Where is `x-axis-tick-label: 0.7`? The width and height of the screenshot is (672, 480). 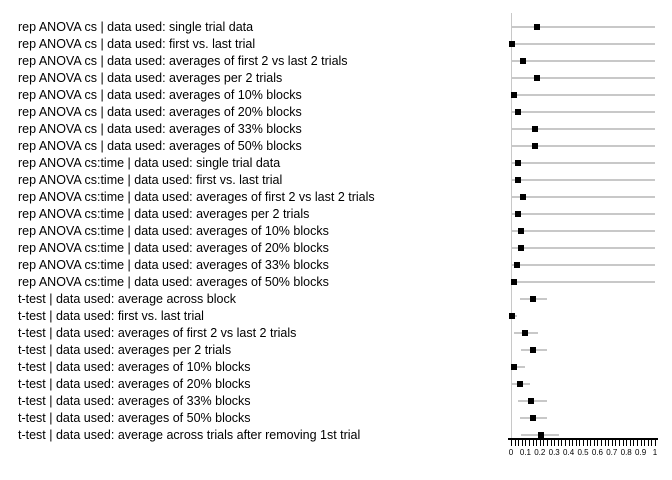
x-axis-tick-label: 0.7 is located at coordinates (612, 452).